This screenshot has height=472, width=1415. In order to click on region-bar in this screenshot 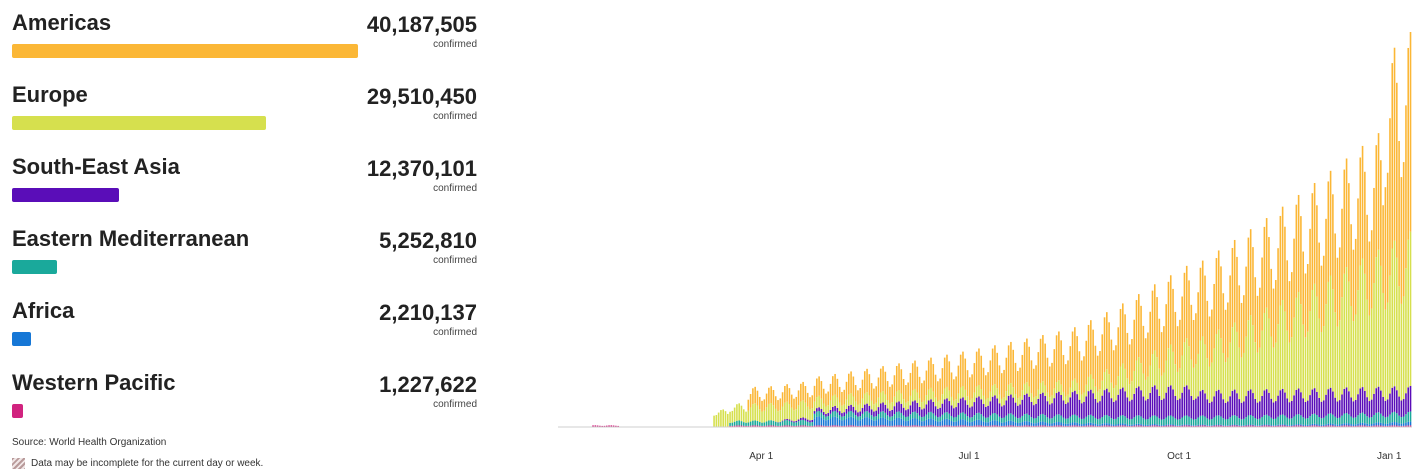, I will do `click(139, 123)`.